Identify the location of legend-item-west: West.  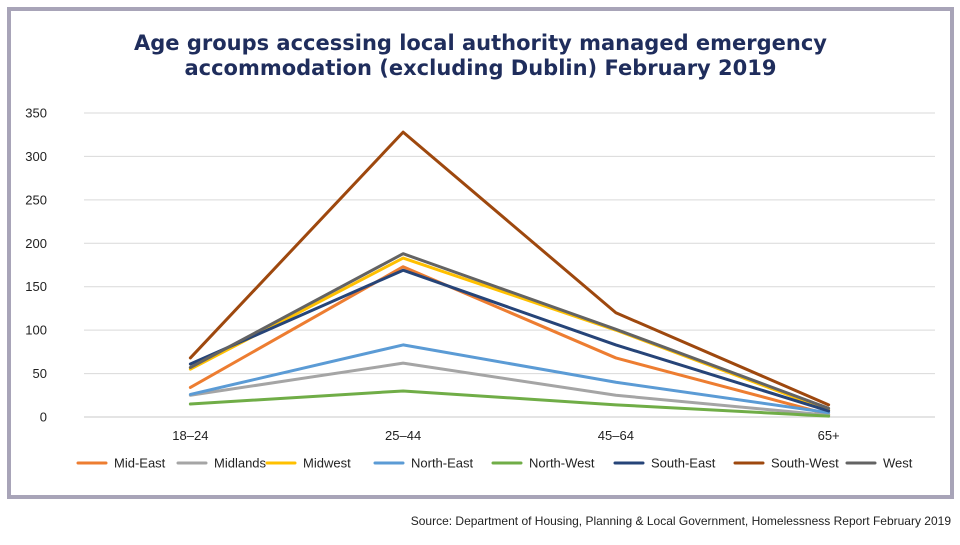
(879, 463).